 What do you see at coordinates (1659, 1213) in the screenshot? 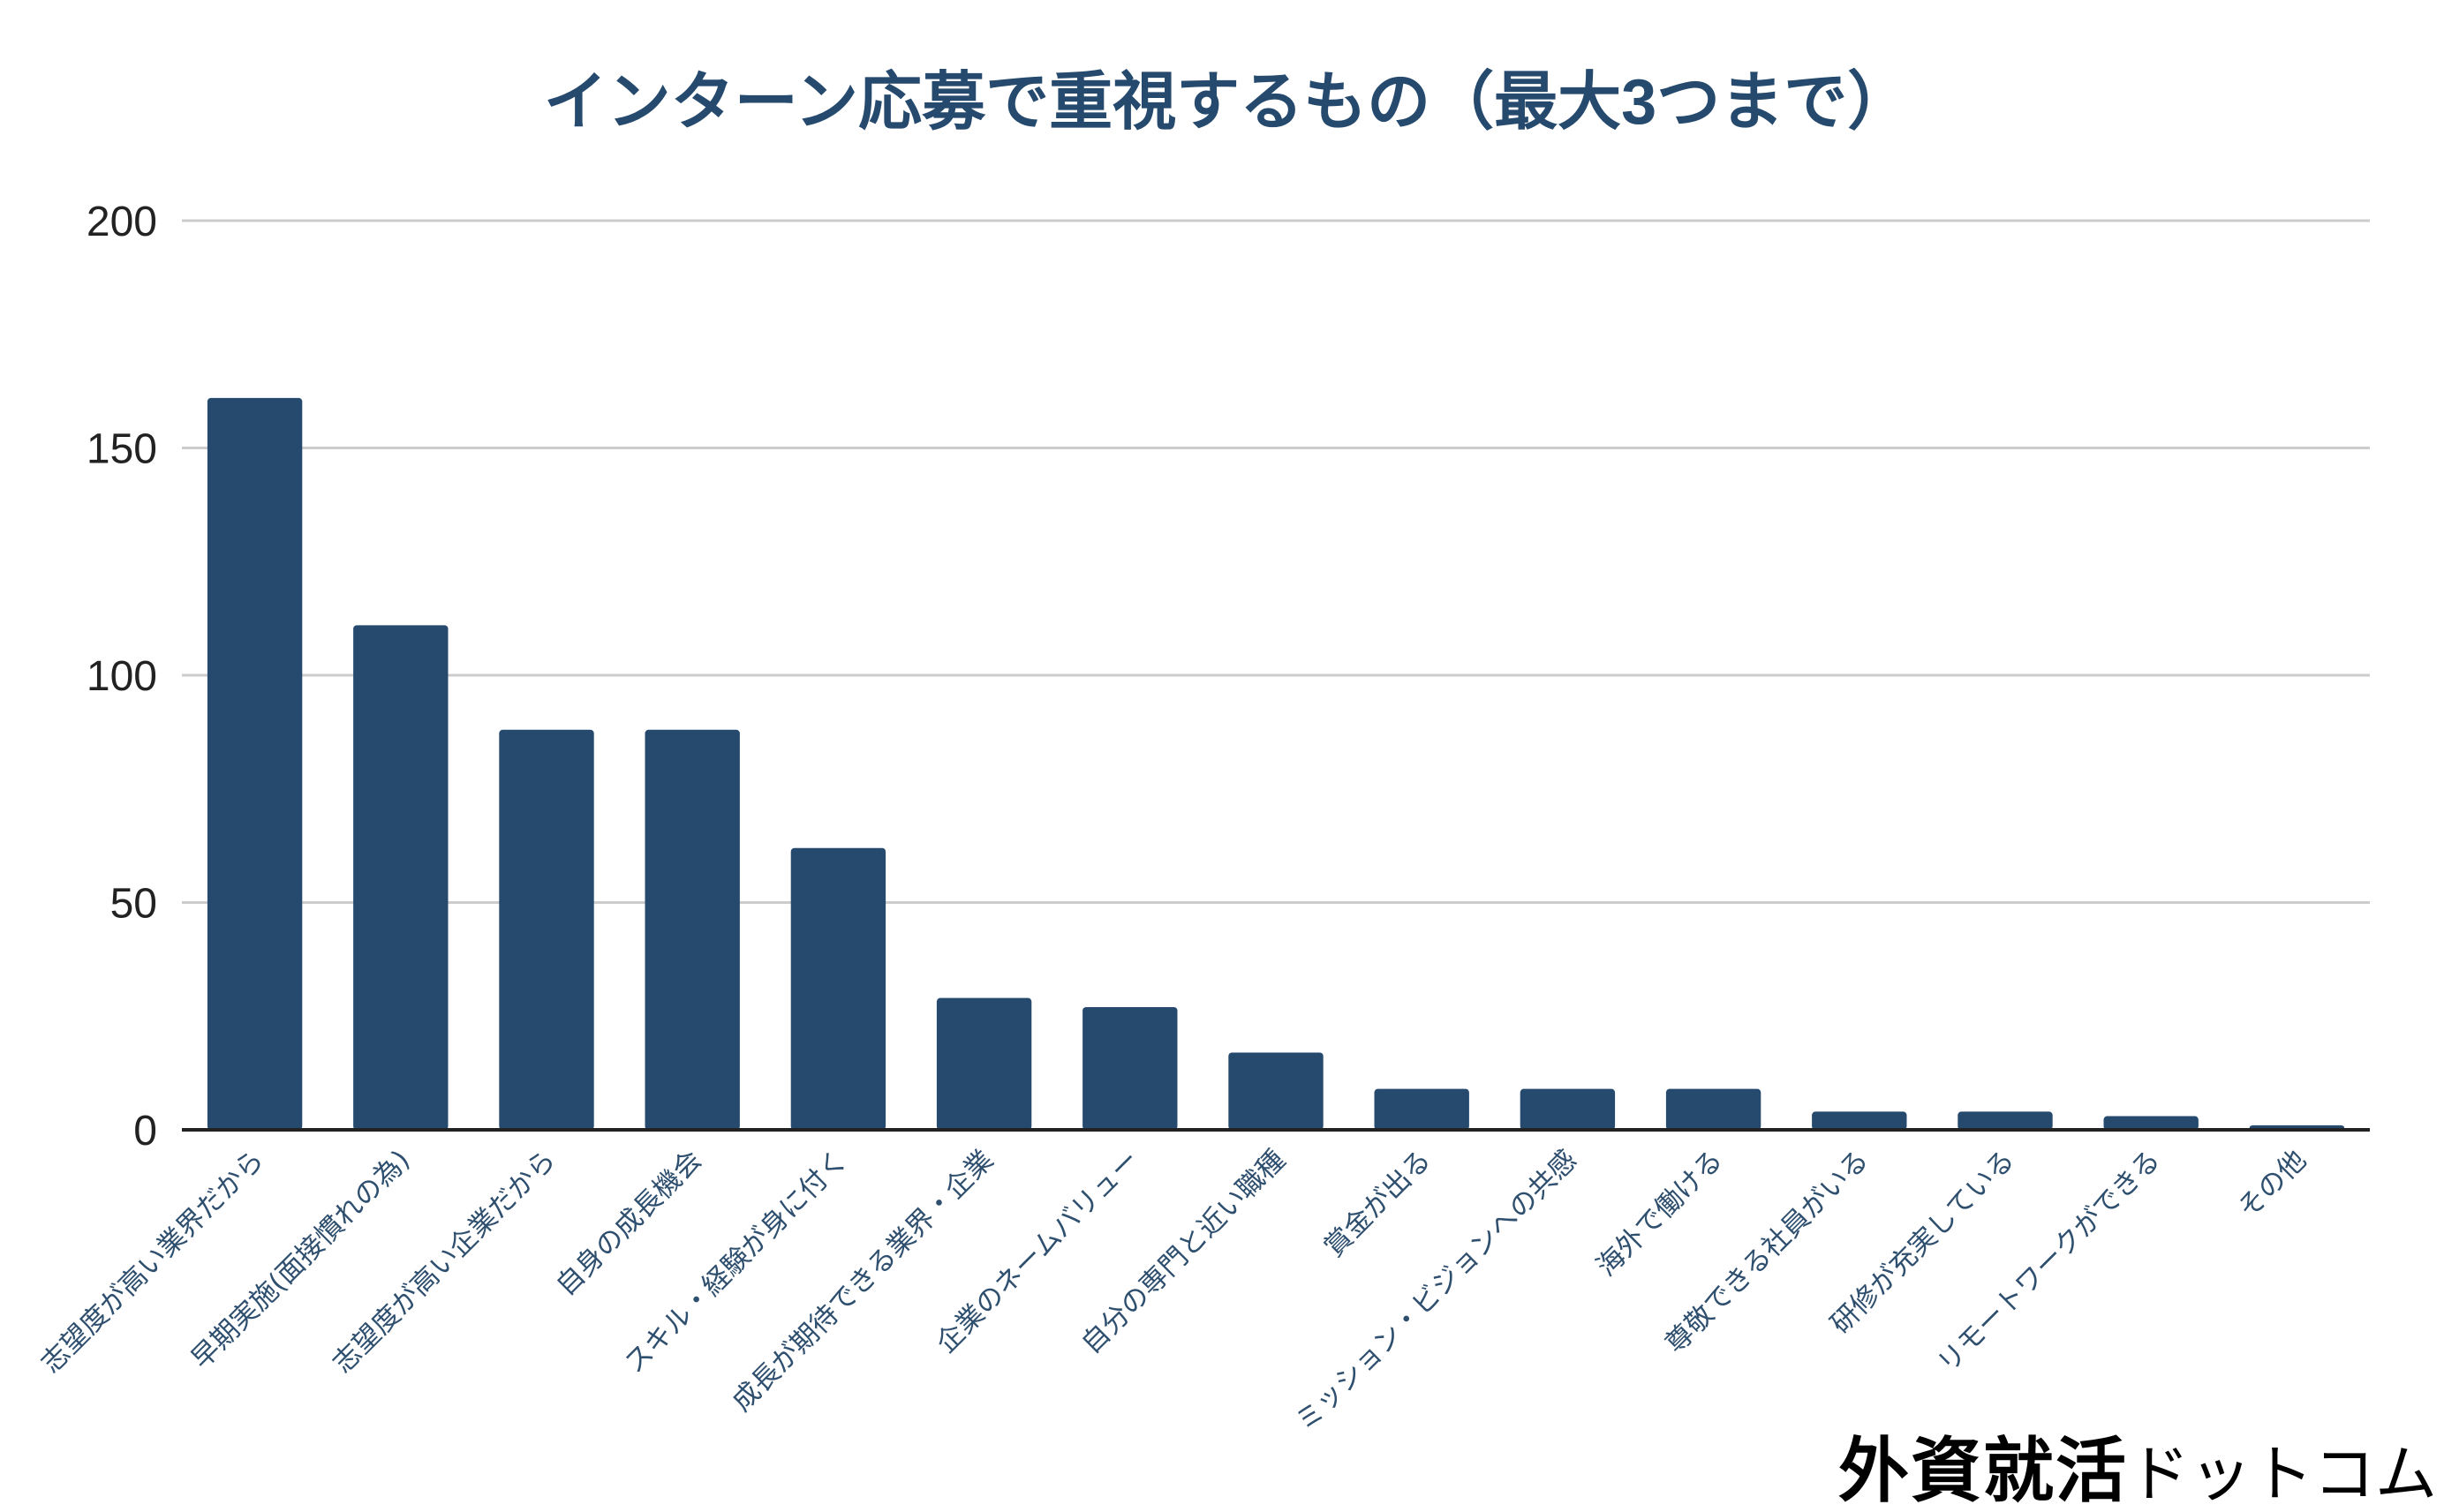
I see `x-category-label: 海外で働ける` at bounding box center [1659, 1213].